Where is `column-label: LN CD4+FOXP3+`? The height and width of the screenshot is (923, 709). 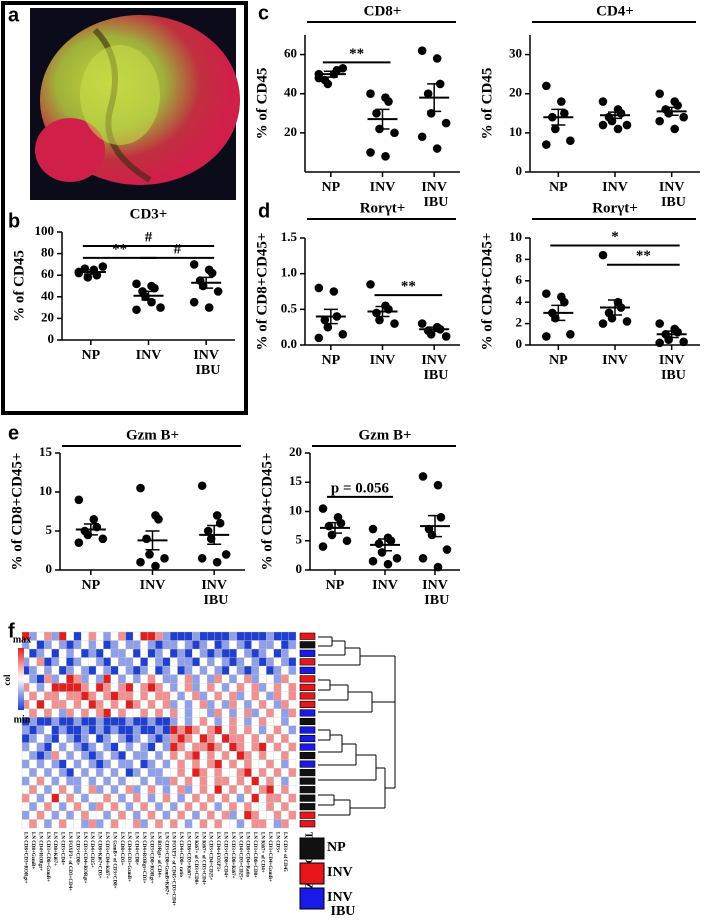
column-label: LN CD4+FOXP3+ is located at coordinates (217, 852).